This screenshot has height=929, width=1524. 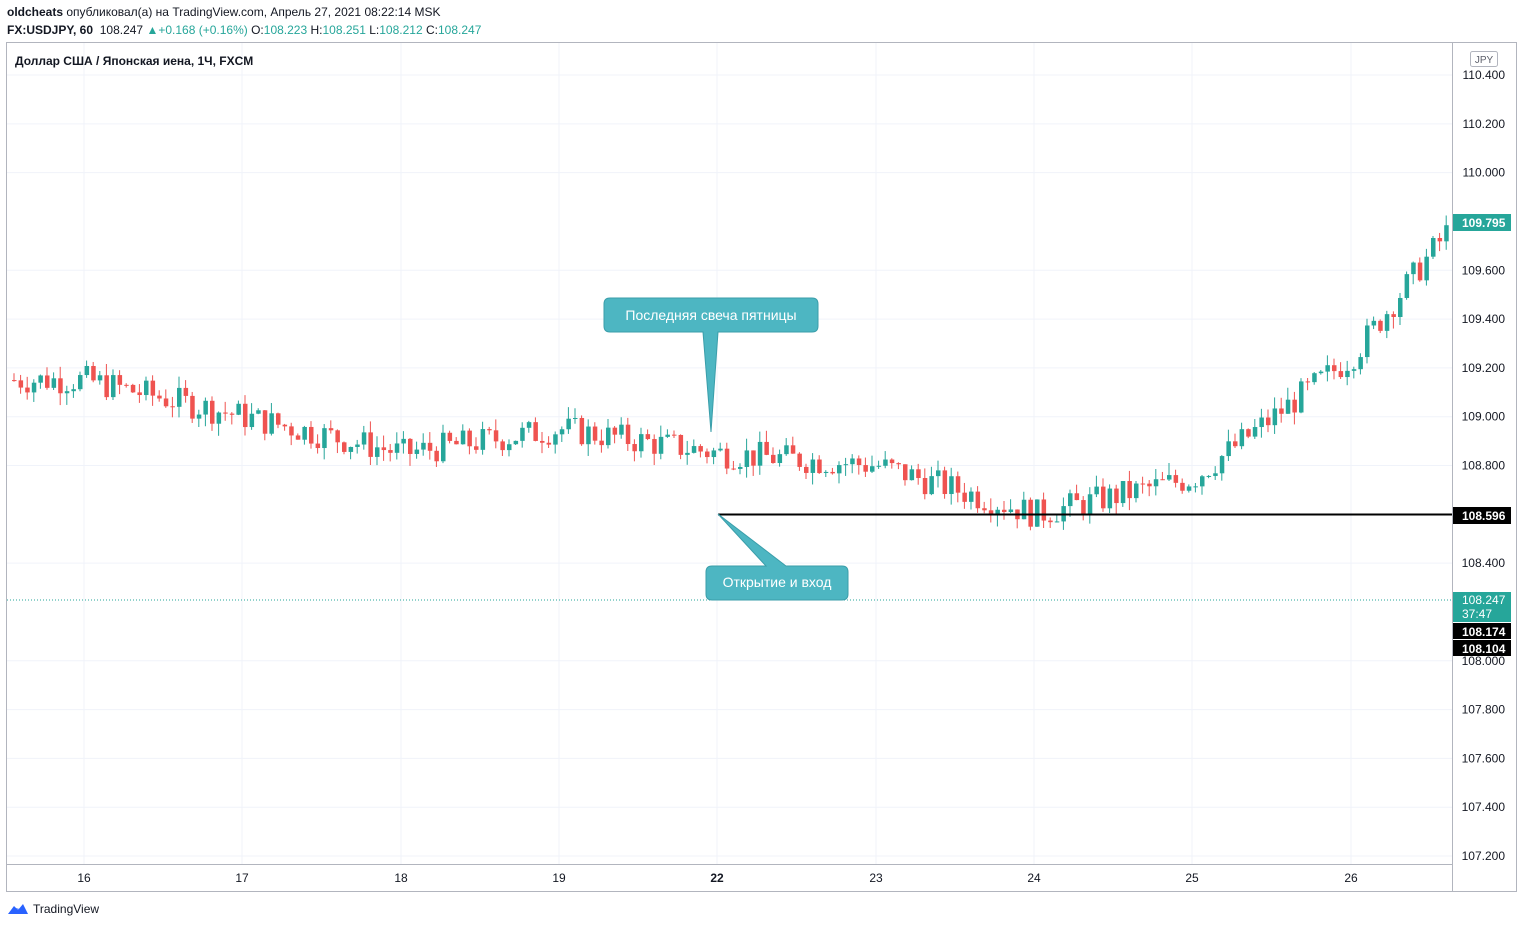 What do you see at coordinates (401, 878) in the screenshot?
I see `x-tick-label: 18` at bounding box center [401, 878].